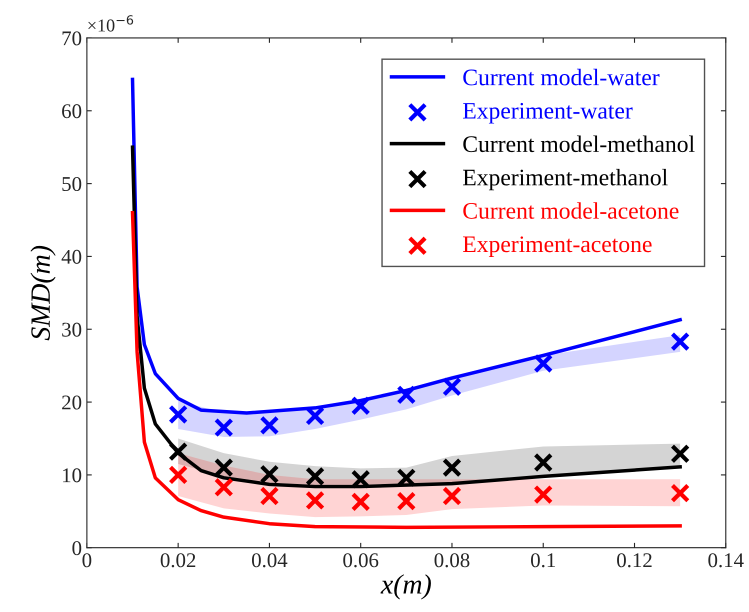 The height and width of the screenshot is (612, 749). What do you see at coordinates (579, 144) in the screenshot?
I see `legend-label: Current model-methanol` at bounding box center [579, 144].